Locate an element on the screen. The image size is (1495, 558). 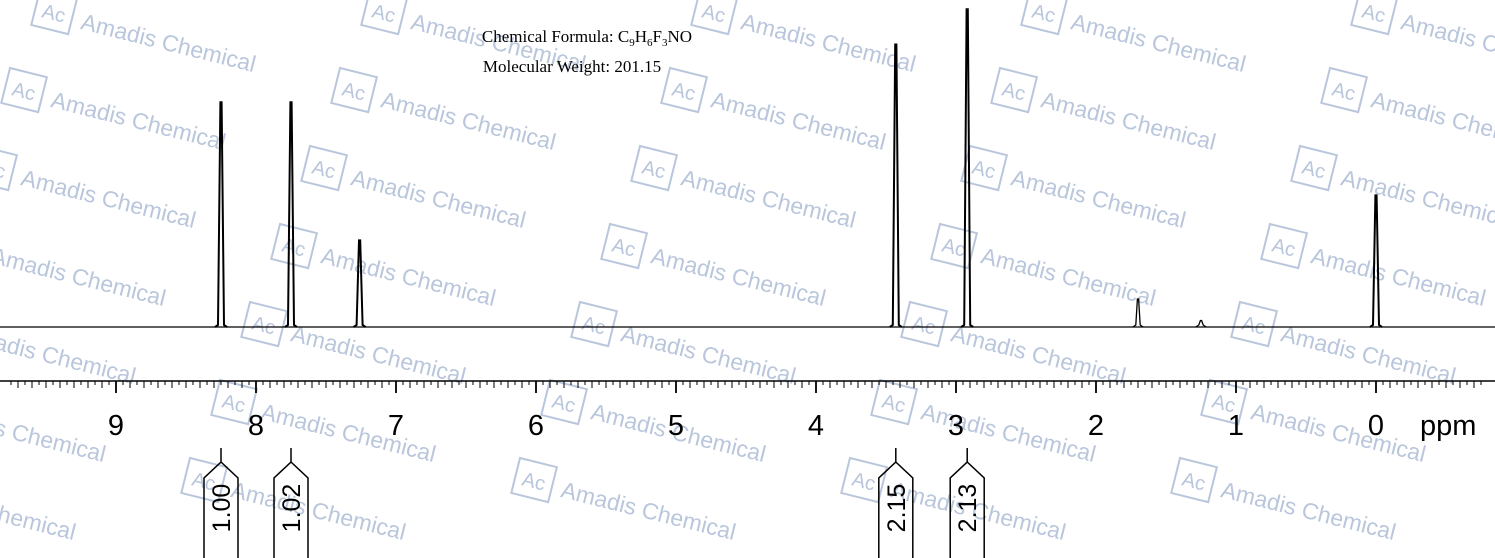
integral-bracket: 2.15 is located at coordinates (896, 503).